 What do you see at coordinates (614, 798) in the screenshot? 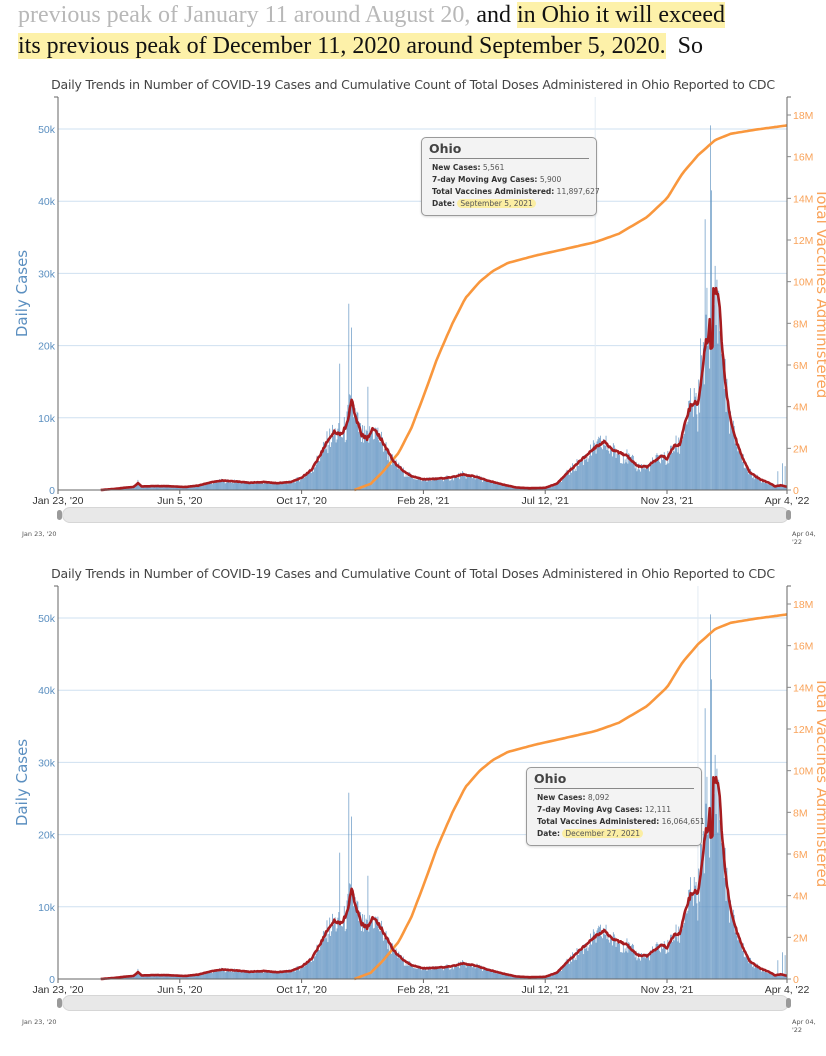
I see `tooltip-new-cases: New Cases: 8,092` at bounding box center [614, 798].